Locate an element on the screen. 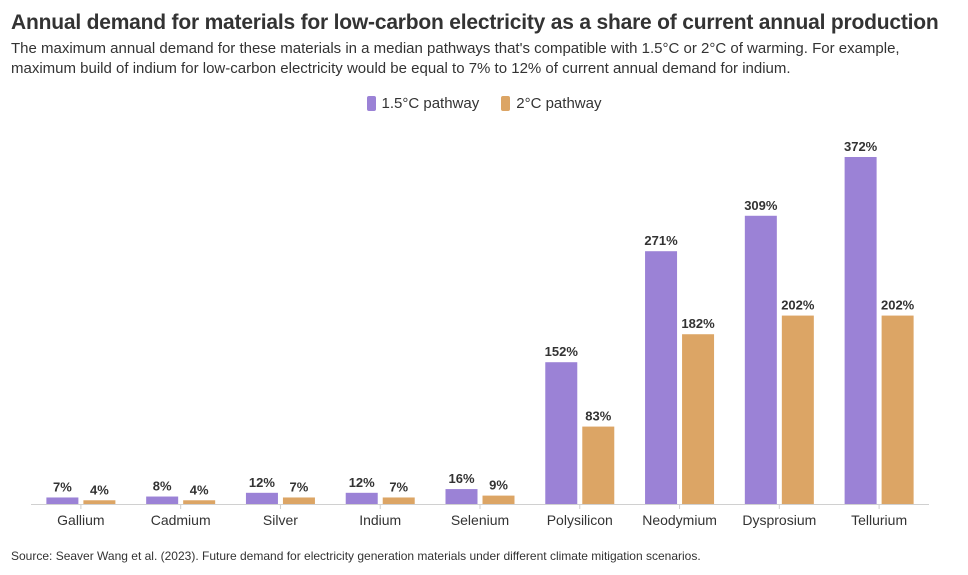 This screenshot has width=968, height=575. bar-2c-selenium is located at coordinates (498, 499).